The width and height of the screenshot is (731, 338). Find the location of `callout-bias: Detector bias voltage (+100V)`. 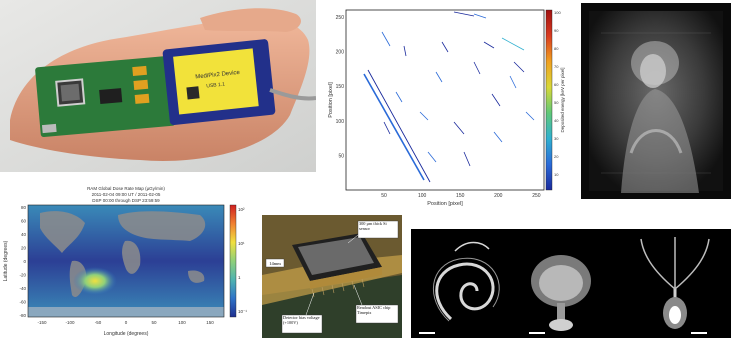

callout-bias: Detector bias voltage (+100V) is located at coordinates (302, 313).